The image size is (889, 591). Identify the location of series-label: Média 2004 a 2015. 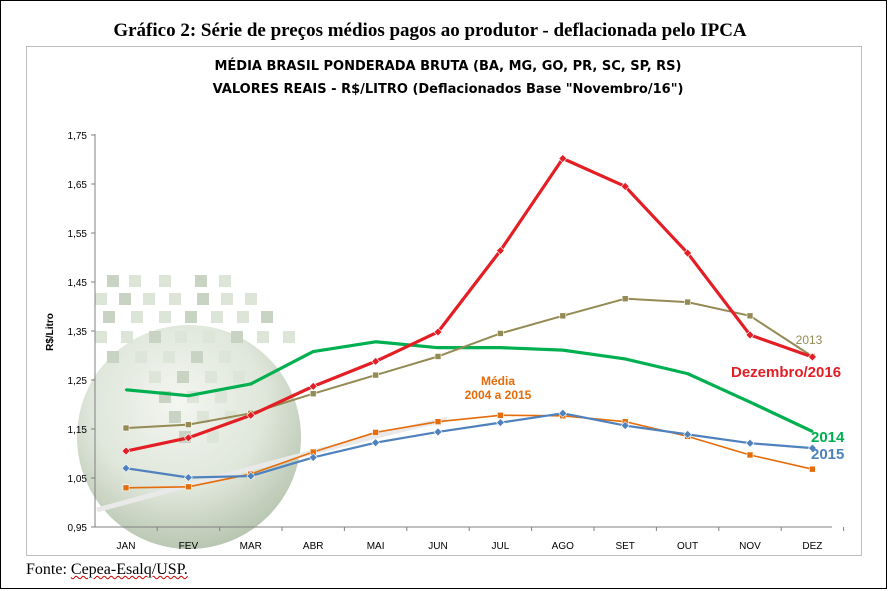
(498, 388).